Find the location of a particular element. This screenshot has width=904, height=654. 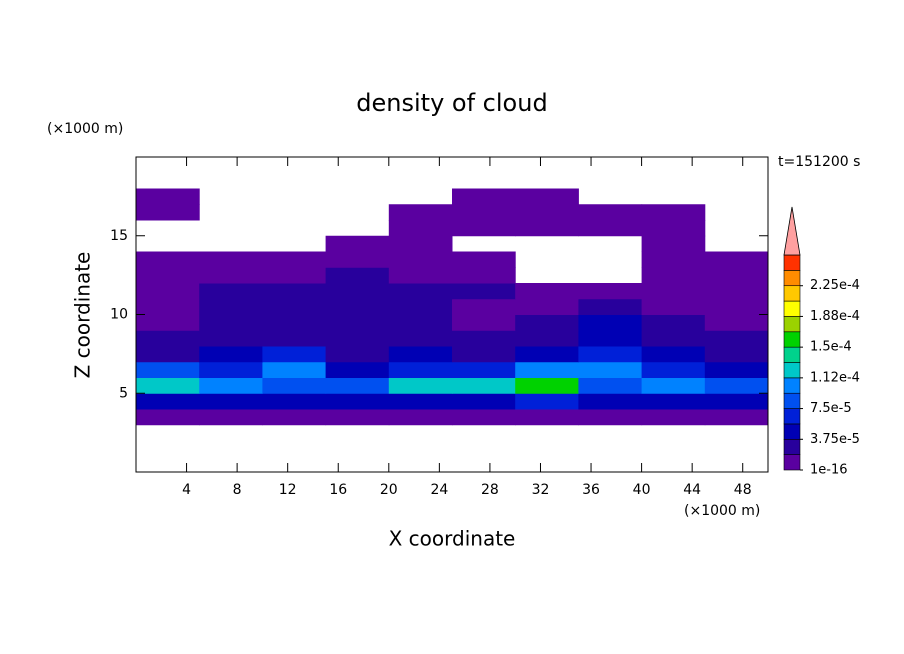

colorbar-label: 1e-16 is located at coordinates (829, 470).